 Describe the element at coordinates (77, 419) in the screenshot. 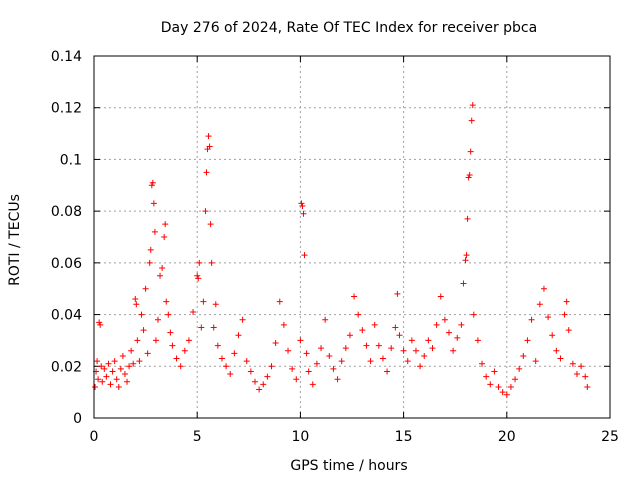

I see `y-tick-label: 0` at that location.